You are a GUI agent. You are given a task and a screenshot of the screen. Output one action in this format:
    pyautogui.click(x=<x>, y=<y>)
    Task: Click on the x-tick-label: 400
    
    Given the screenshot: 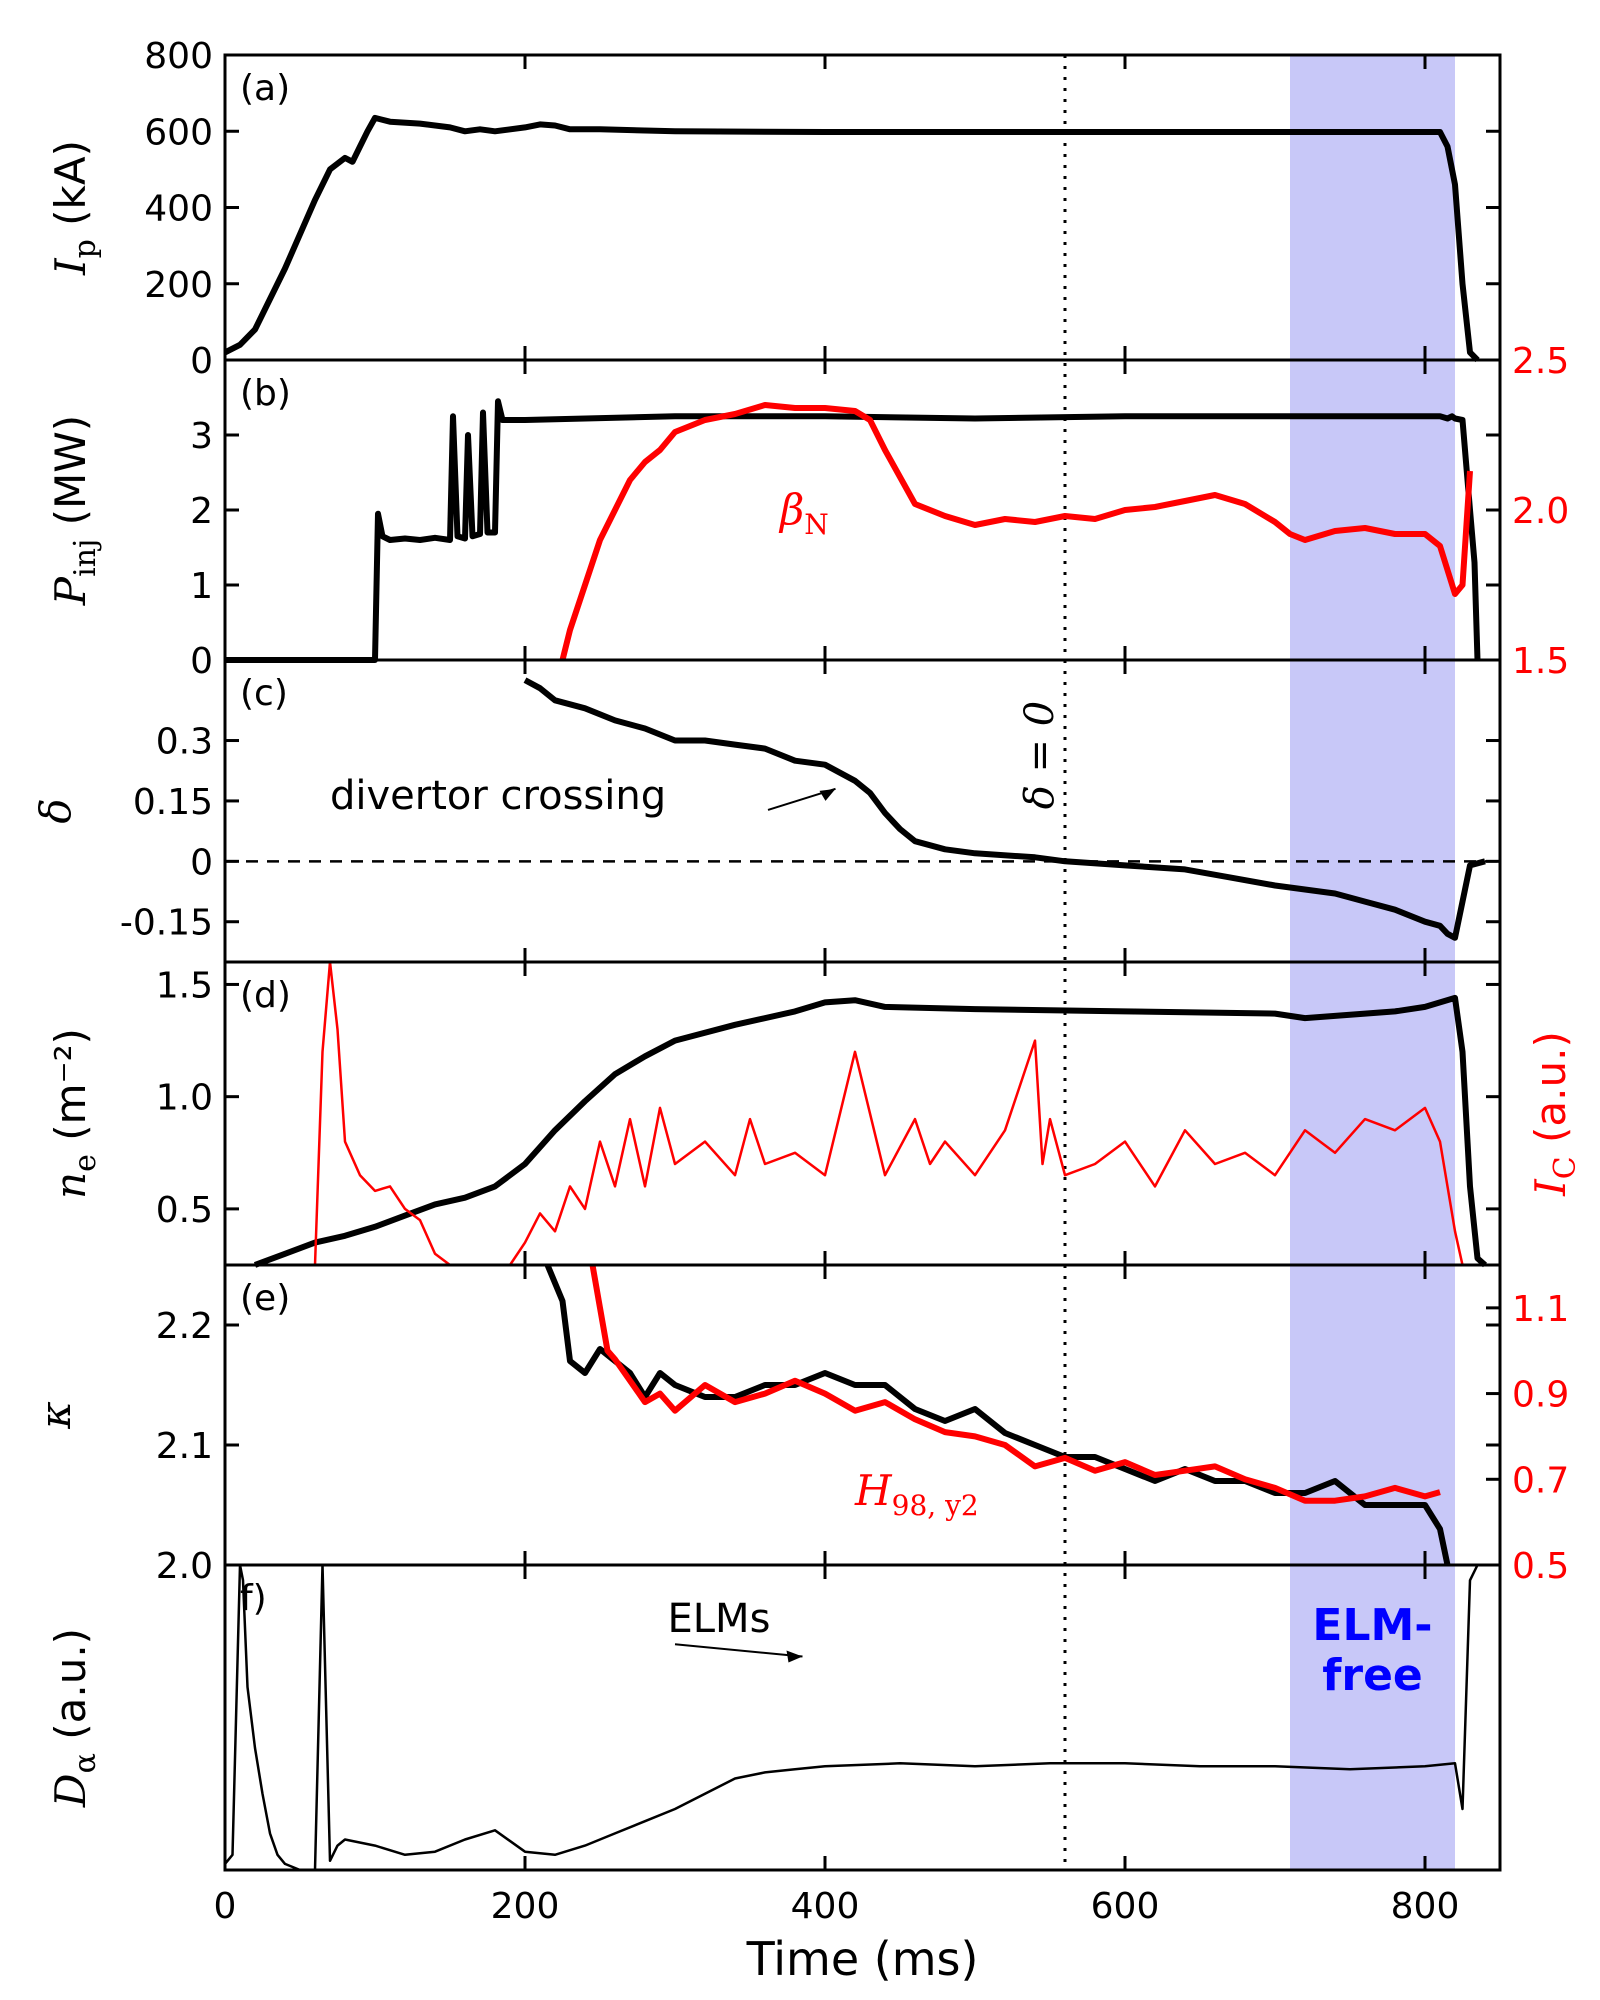 What is the action you would take?
    pyautogui.click(x=825, y=1906)
    